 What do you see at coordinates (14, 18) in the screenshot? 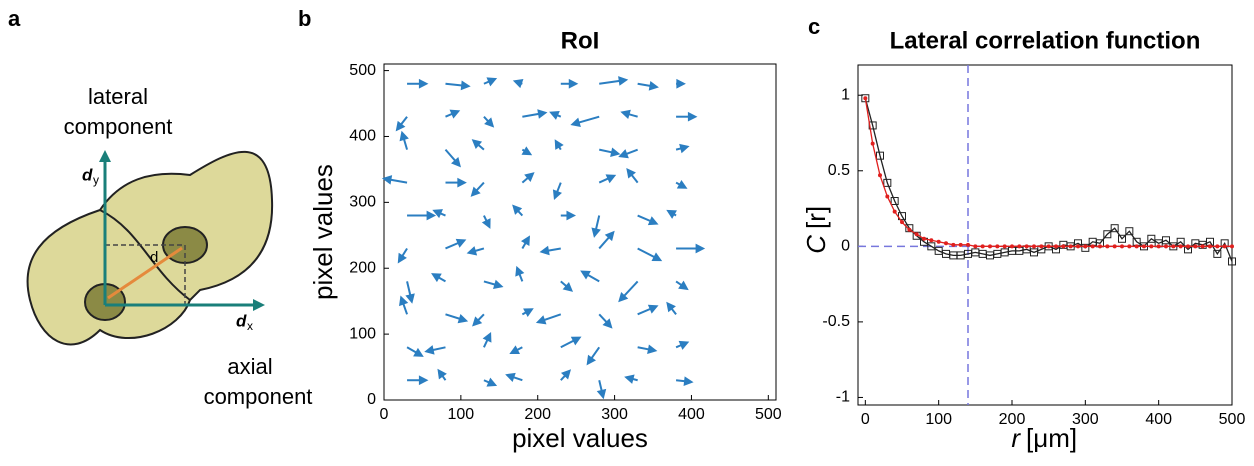
I see `panel-label: a` at bounding box center [14, 18].